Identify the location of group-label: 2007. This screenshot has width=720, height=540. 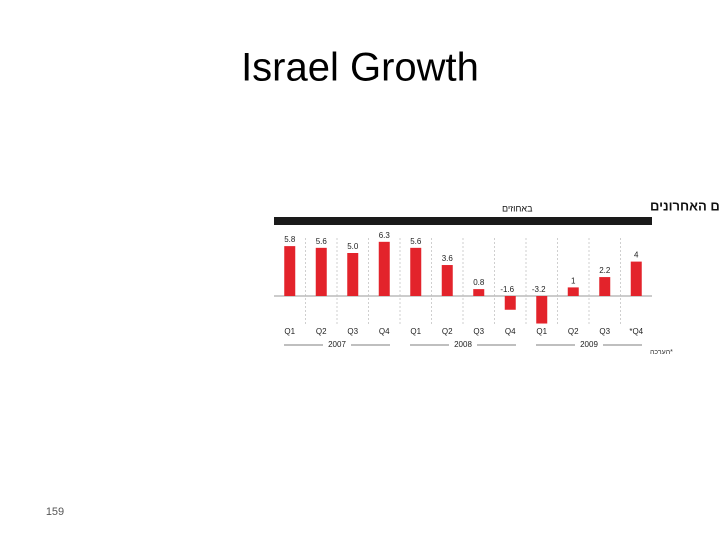
(337, 344).